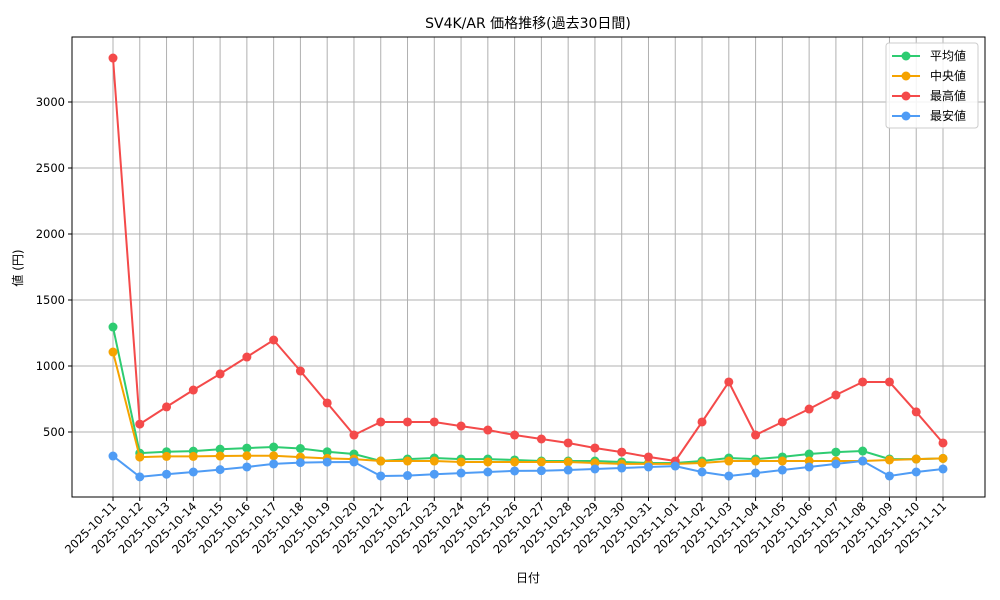 The width and height of the screenshot is (1000, 600). Describe the element at coordinates (528, 578) in the screenshot. I see `x-axis-label: 日付` at that location.